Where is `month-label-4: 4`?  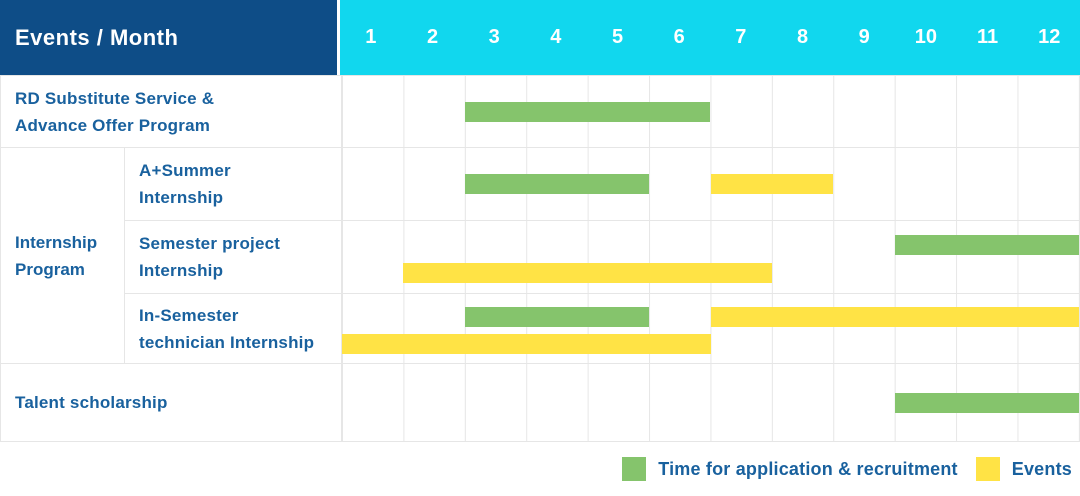 month-label-4: 4 is located at coordinates (556, 37).